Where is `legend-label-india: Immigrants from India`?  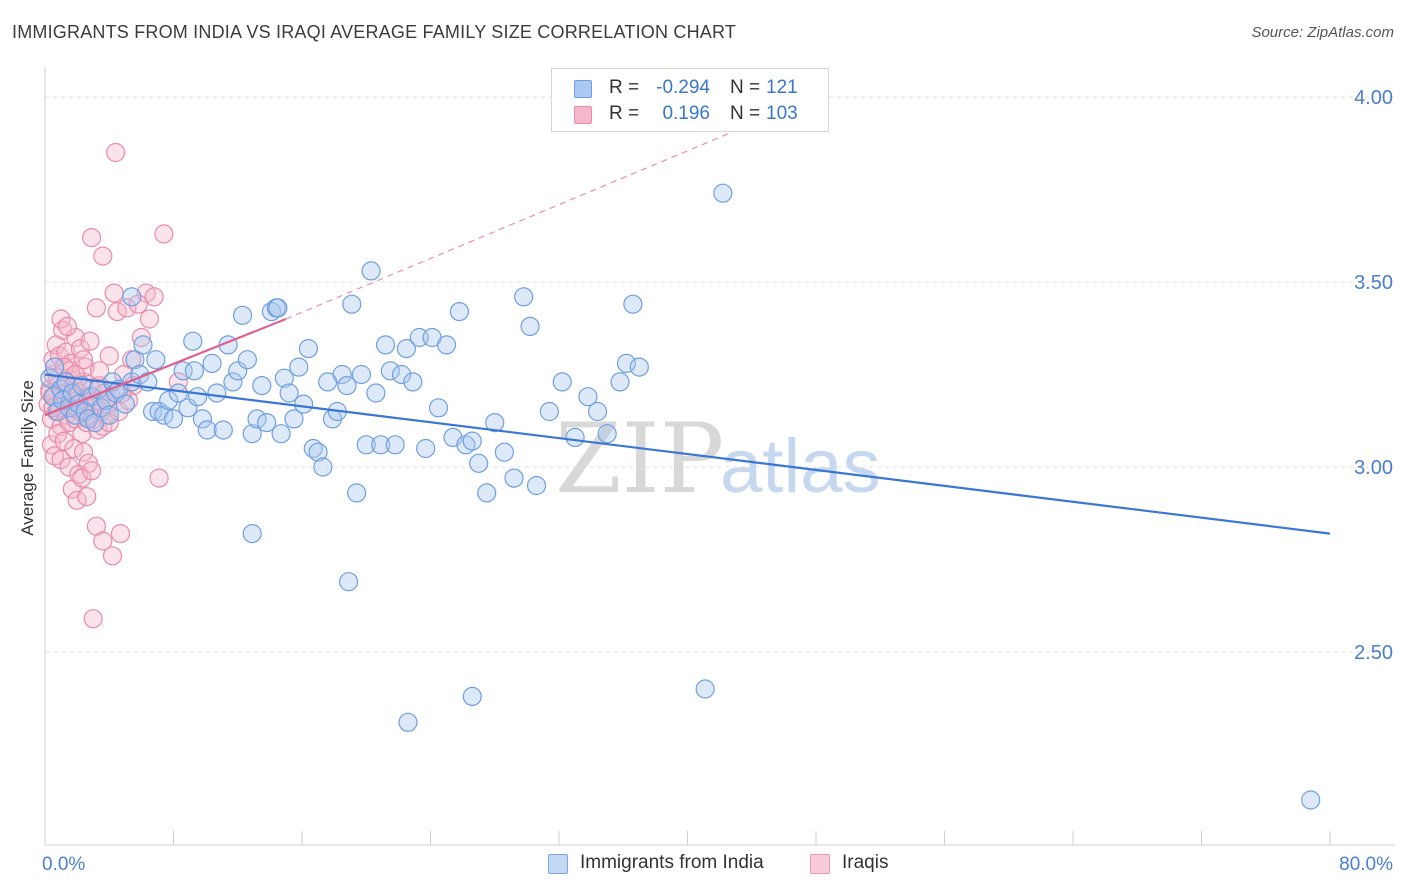 legend-label-india: Immigrants from India is located at coordinates (672, 862).